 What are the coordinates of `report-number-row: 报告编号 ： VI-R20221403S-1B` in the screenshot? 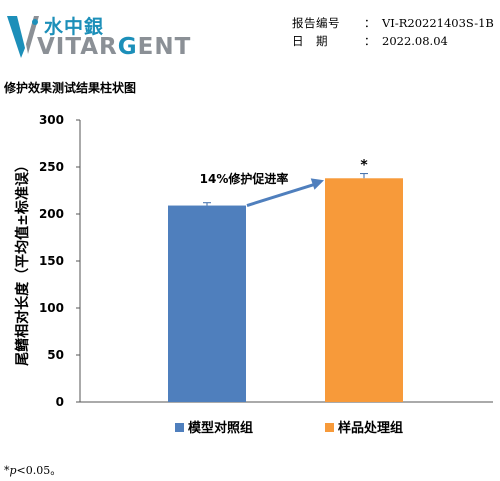 It's located at (393, 23).